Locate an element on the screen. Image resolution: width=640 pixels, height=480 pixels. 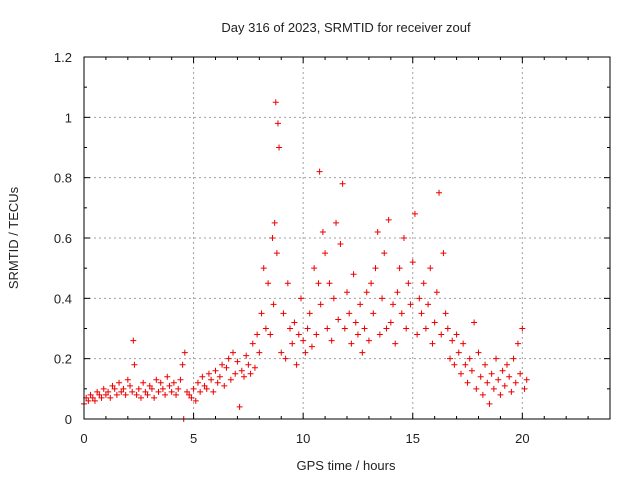
y-tick-label: 0.2 is located at coordinates (63, 359).